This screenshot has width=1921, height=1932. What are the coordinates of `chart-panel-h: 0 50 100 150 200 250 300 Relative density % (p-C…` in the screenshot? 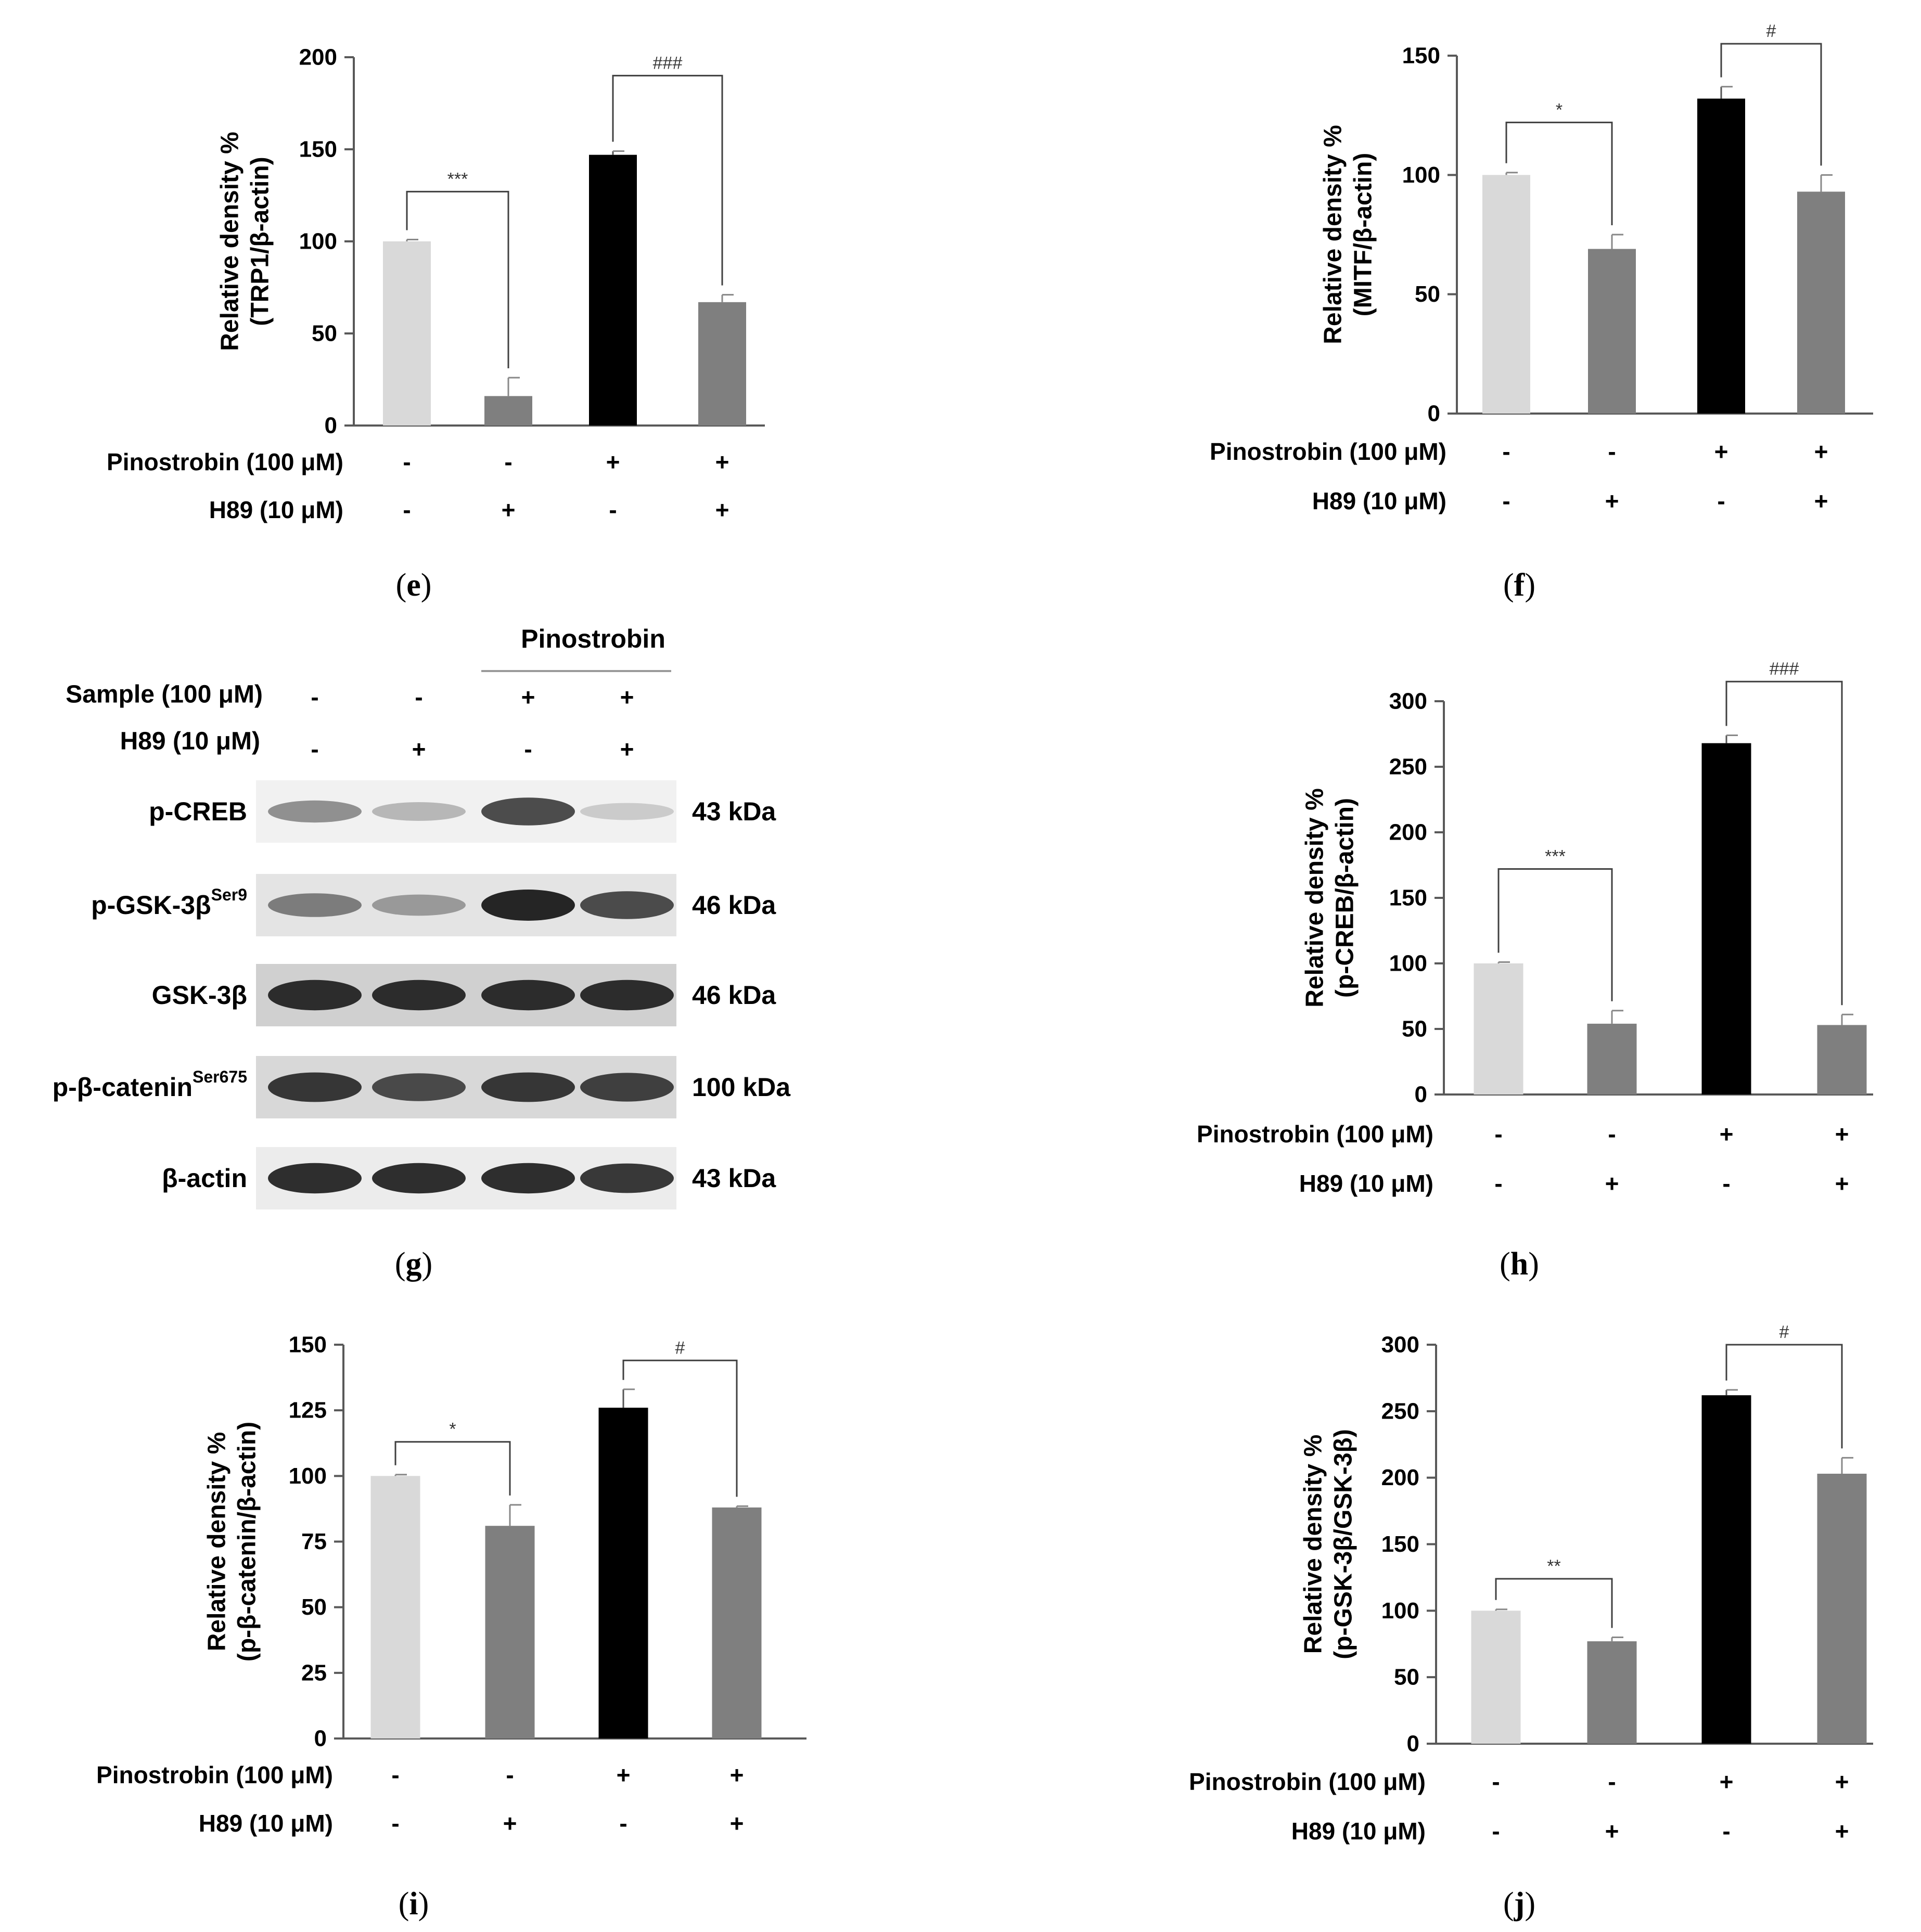 It's located at (1535, 970).